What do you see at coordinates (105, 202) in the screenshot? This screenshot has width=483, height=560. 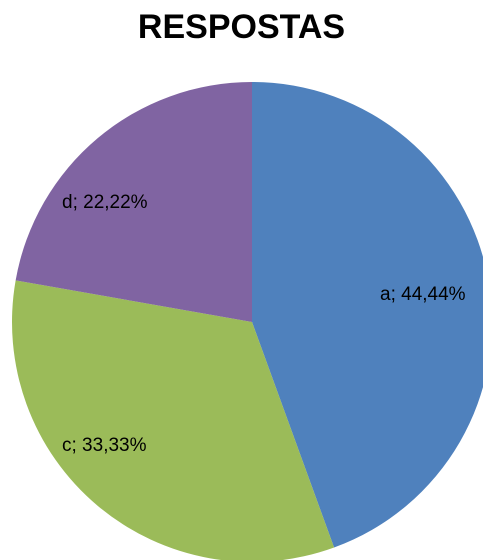 I see `data-label-d: d; 22,22%` at bounding box center [105, 202].